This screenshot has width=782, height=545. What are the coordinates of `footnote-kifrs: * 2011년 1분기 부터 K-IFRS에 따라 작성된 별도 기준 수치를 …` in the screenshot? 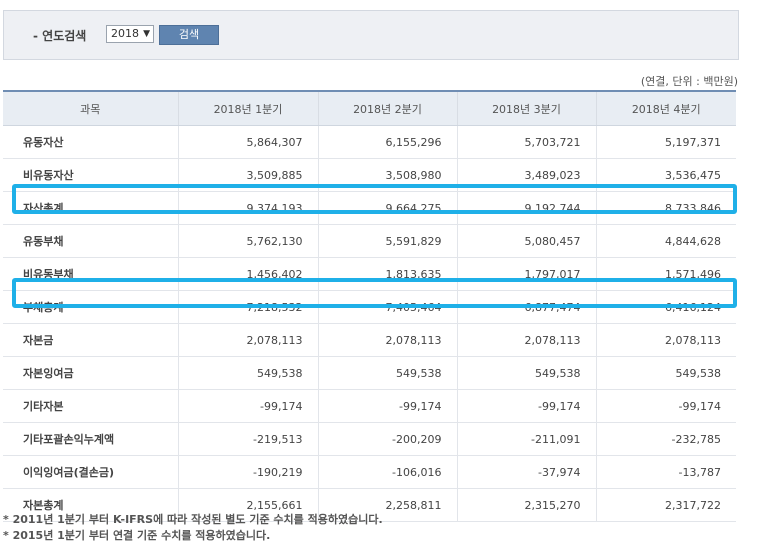 It's located at (193, 519).